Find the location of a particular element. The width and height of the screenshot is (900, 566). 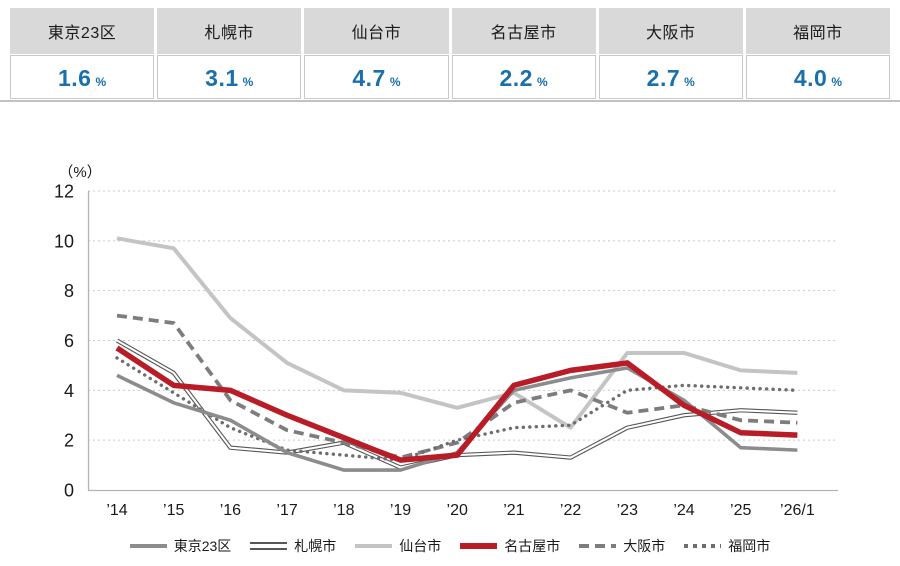

legend-item-4: 大阪市 is located at coordinates (622, 546).